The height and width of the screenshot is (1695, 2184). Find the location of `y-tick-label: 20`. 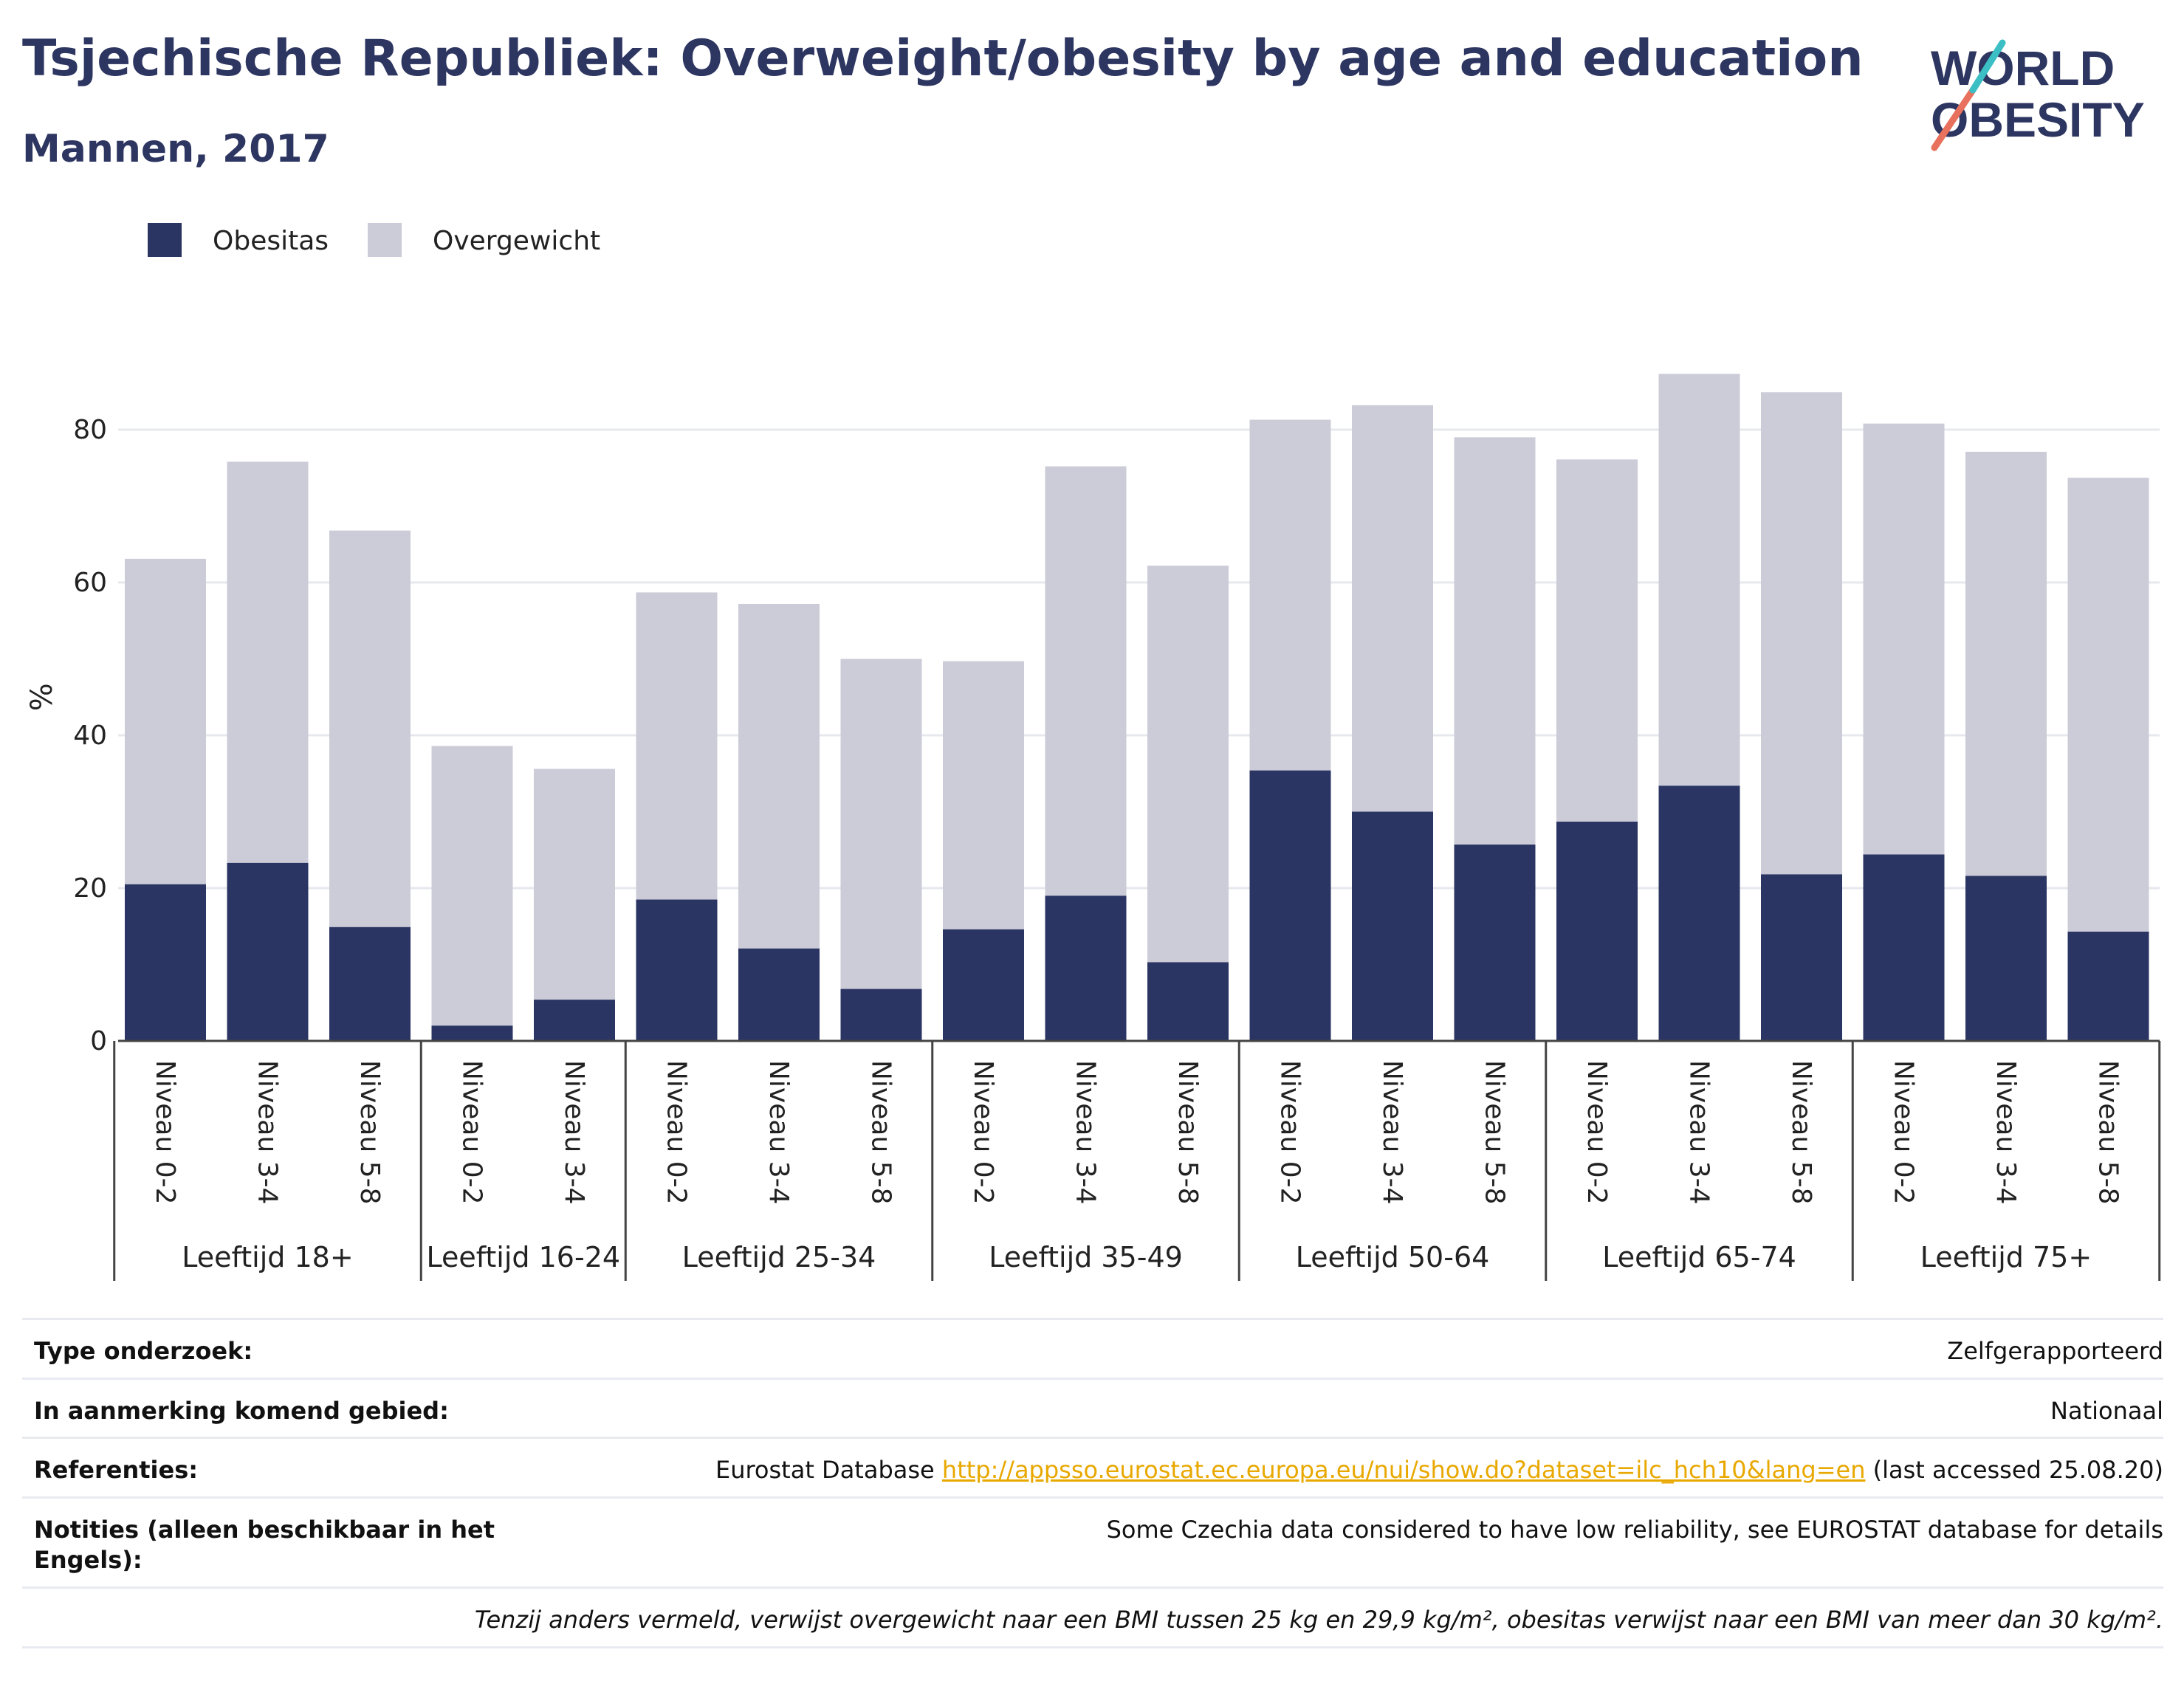

y-tick-label: 20 is located at coordinates (90, 888).